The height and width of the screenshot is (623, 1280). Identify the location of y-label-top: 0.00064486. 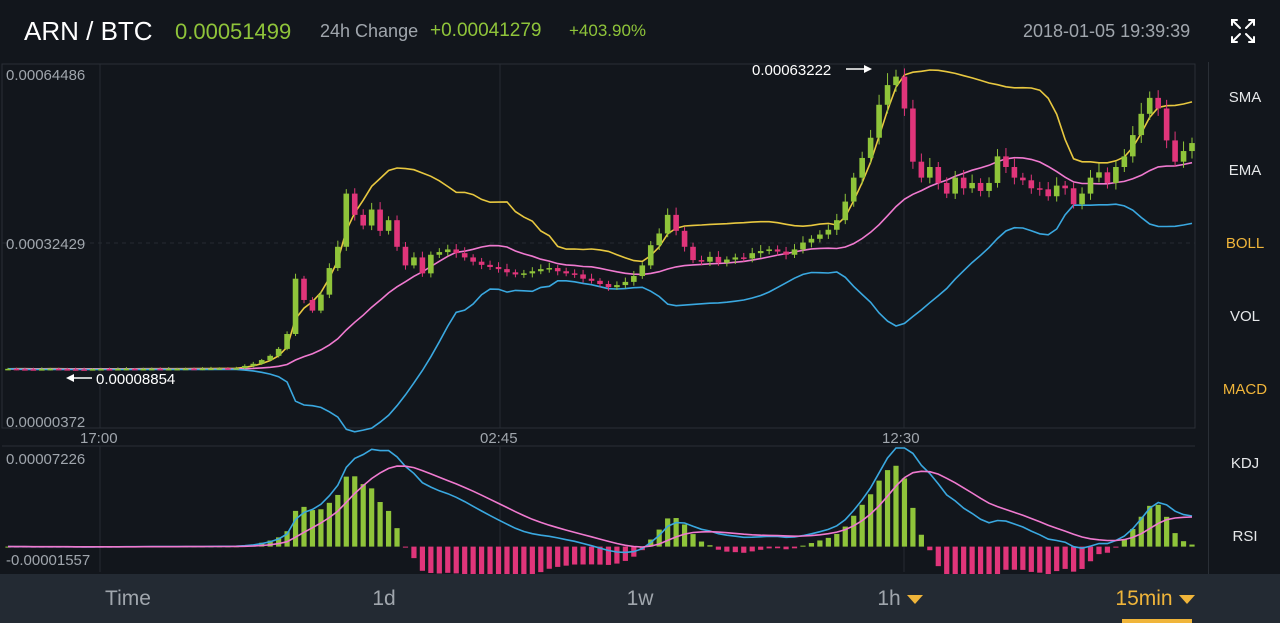
(45, 75).